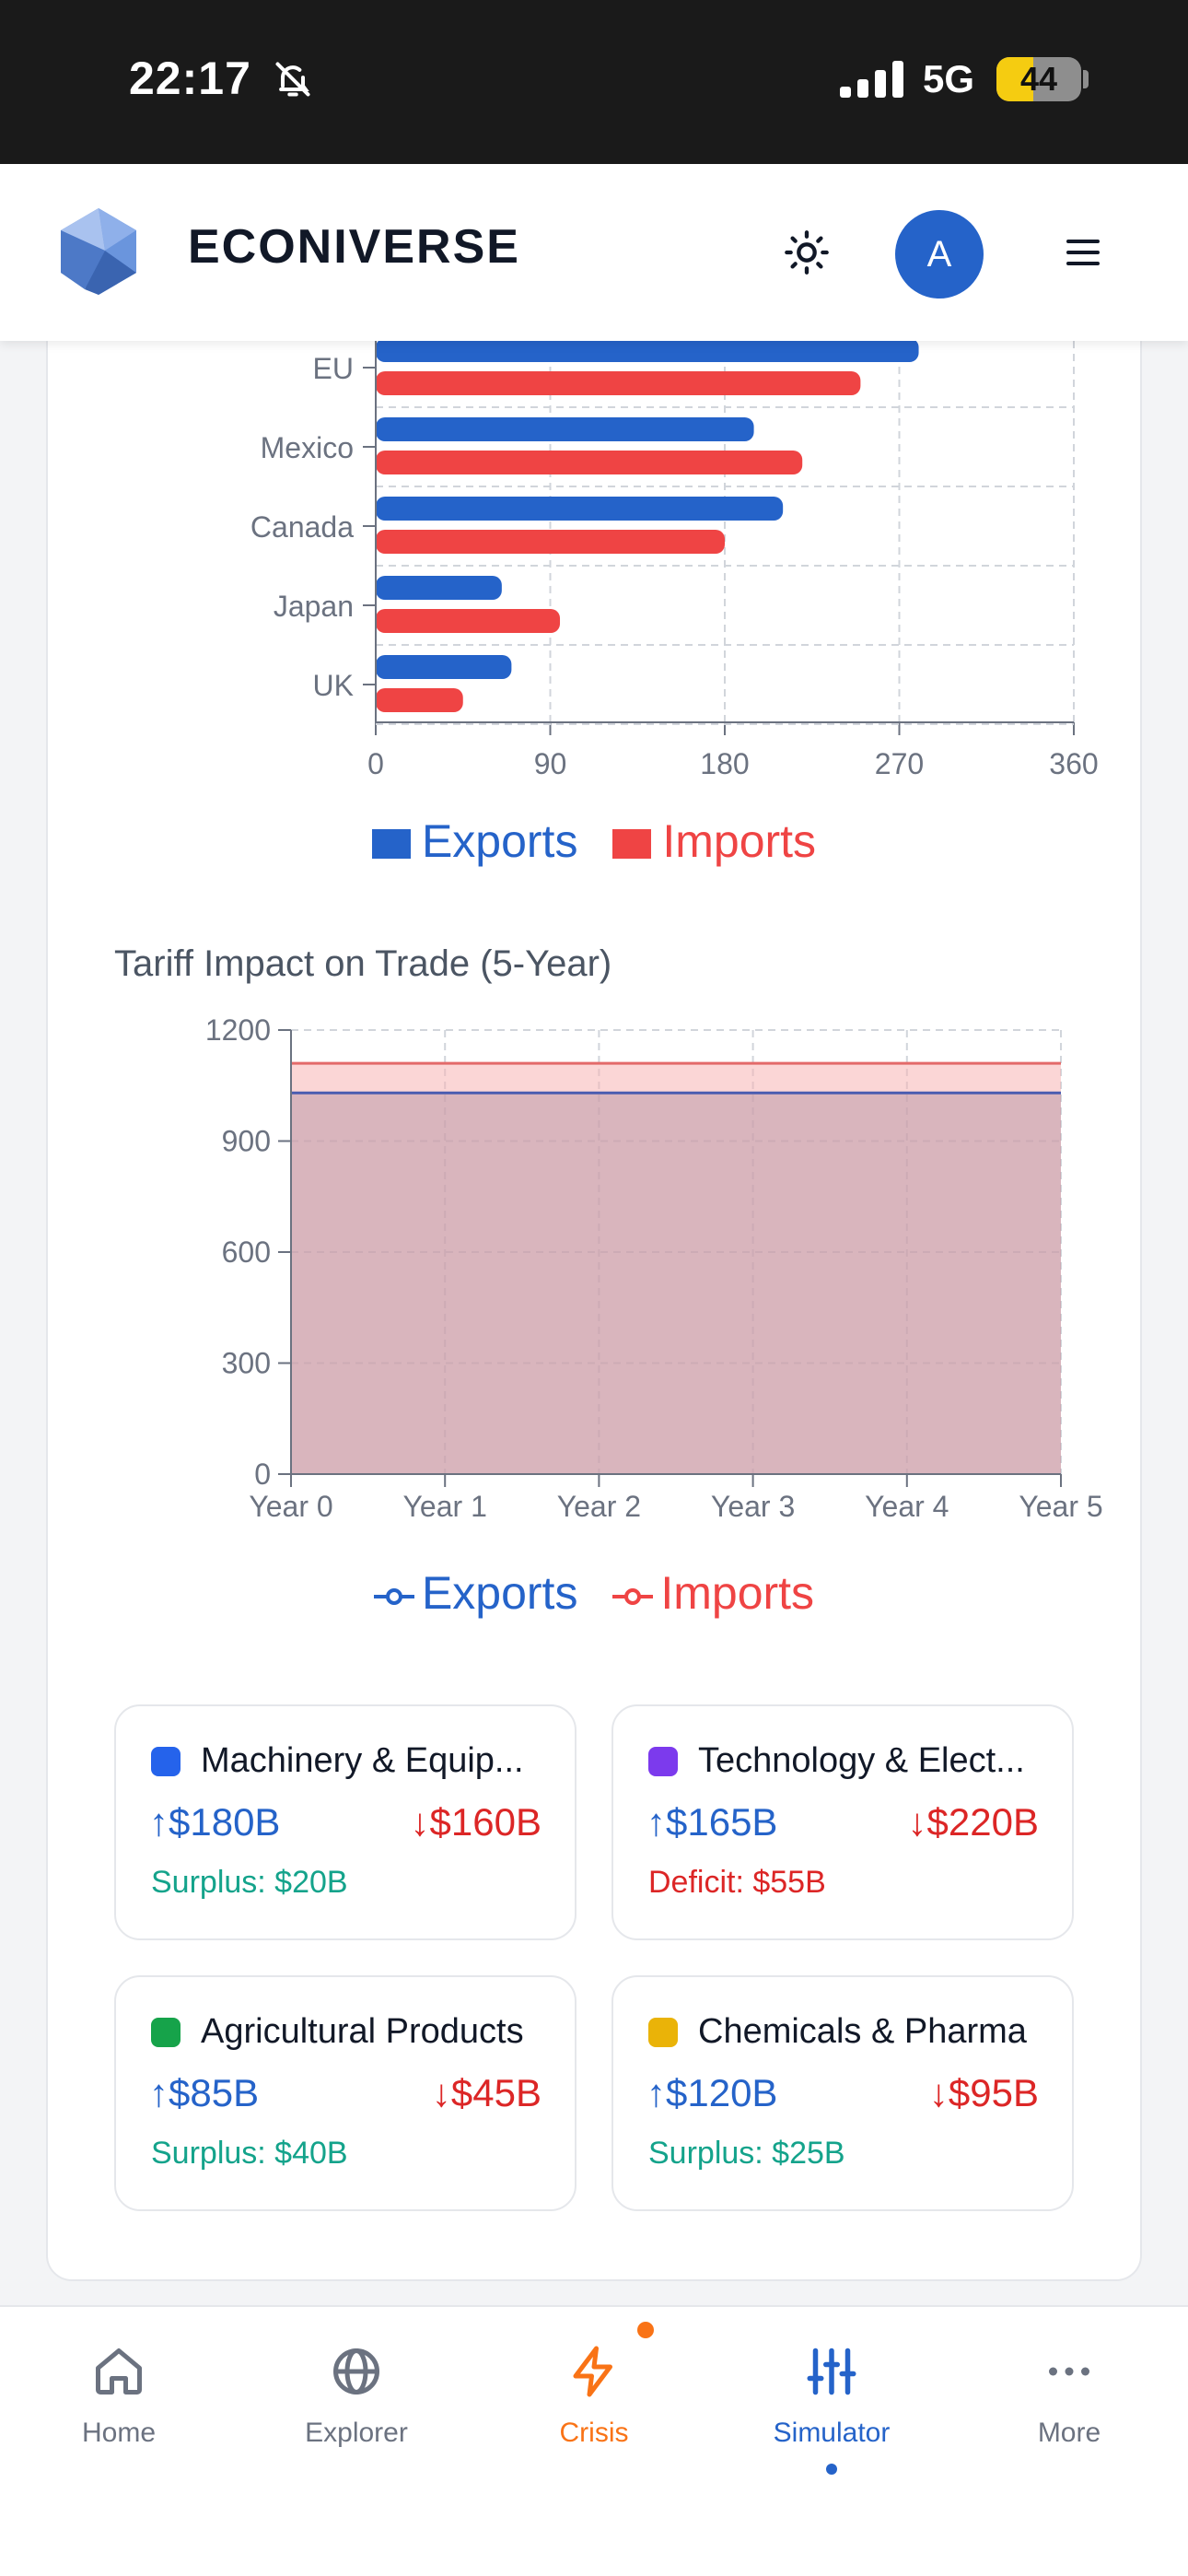 Image resolution: width=1188 pixels, height=2576 pixels. I want to click on line-marker-exports-icon, so click(393, 1596).